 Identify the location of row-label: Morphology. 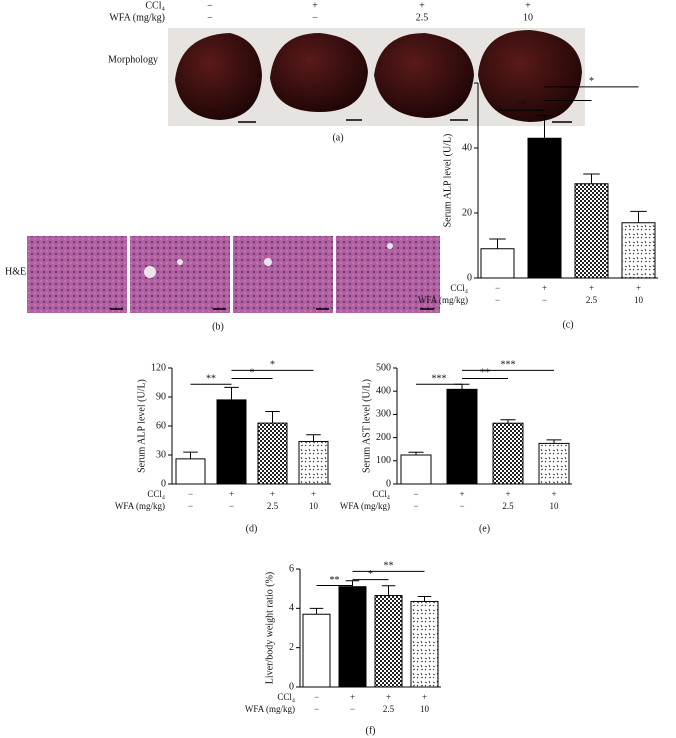
(133, 59).